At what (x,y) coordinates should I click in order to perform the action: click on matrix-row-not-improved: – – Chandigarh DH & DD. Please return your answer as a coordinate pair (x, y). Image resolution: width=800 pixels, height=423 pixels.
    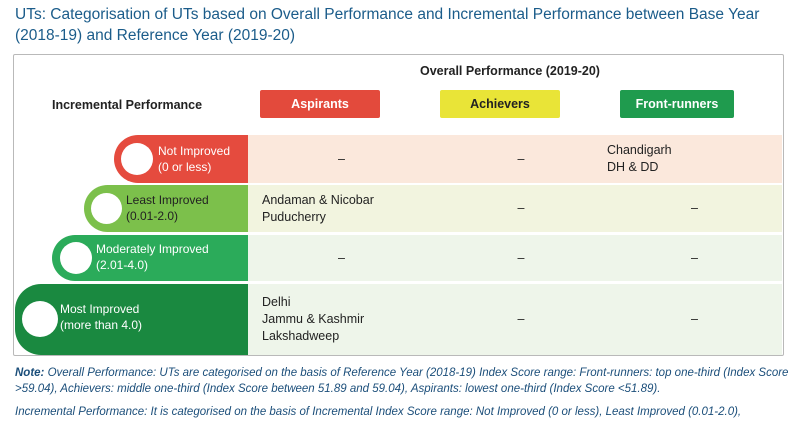
    Looking at the image, I should click on (515, 159).